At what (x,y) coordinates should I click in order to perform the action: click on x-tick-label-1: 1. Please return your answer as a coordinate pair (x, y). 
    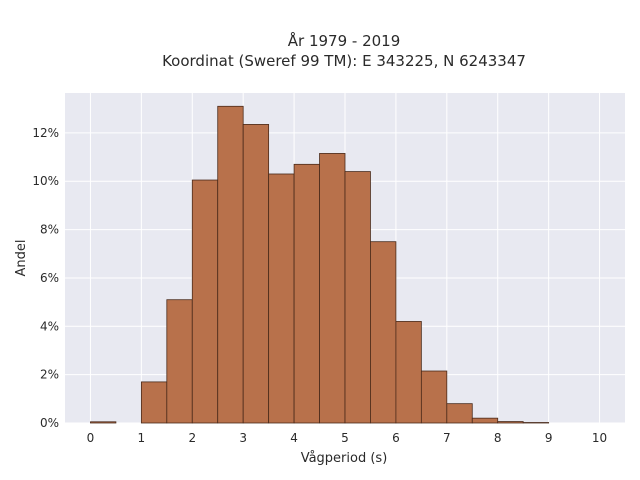
    Looking at the image, I should click on (142, 438).